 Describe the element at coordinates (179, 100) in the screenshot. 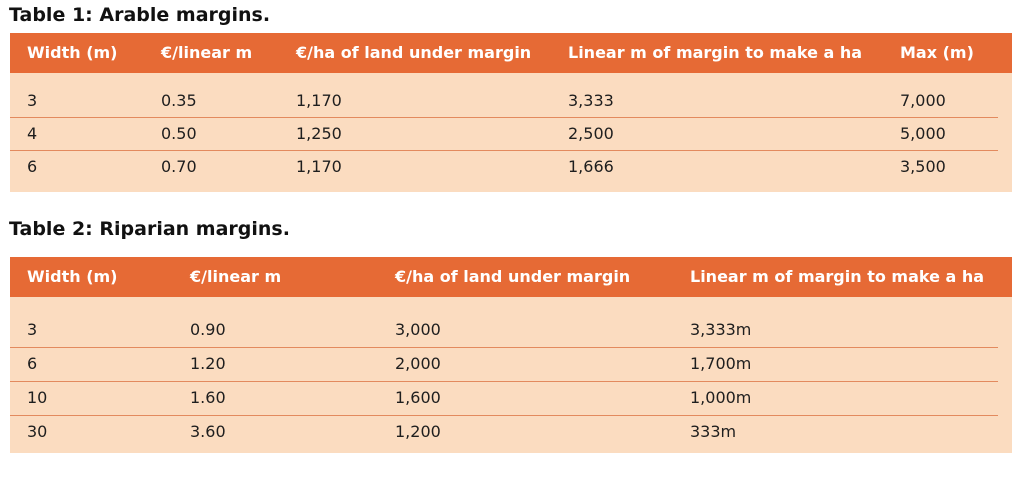

I see `cell-euro-per-linear-m: 0.35` at that location.